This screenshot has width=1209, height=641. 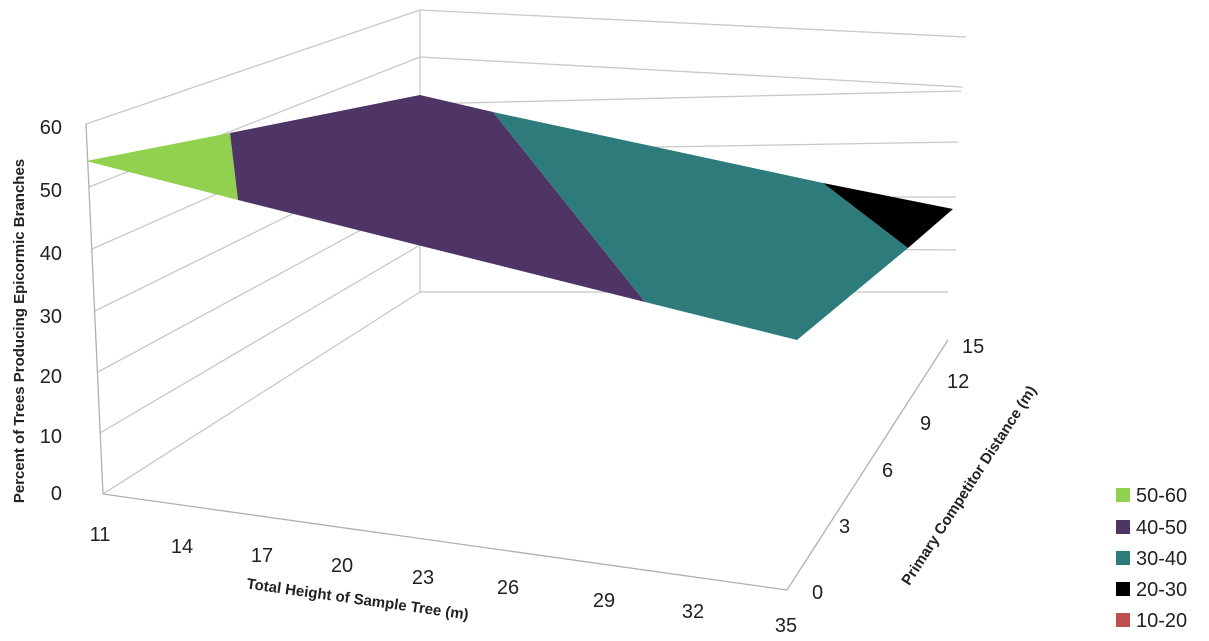 What do you see at coordinates (51, 128) in the screenshot?
I see `z-tick-60: 60` at bounding box center [51, 128].